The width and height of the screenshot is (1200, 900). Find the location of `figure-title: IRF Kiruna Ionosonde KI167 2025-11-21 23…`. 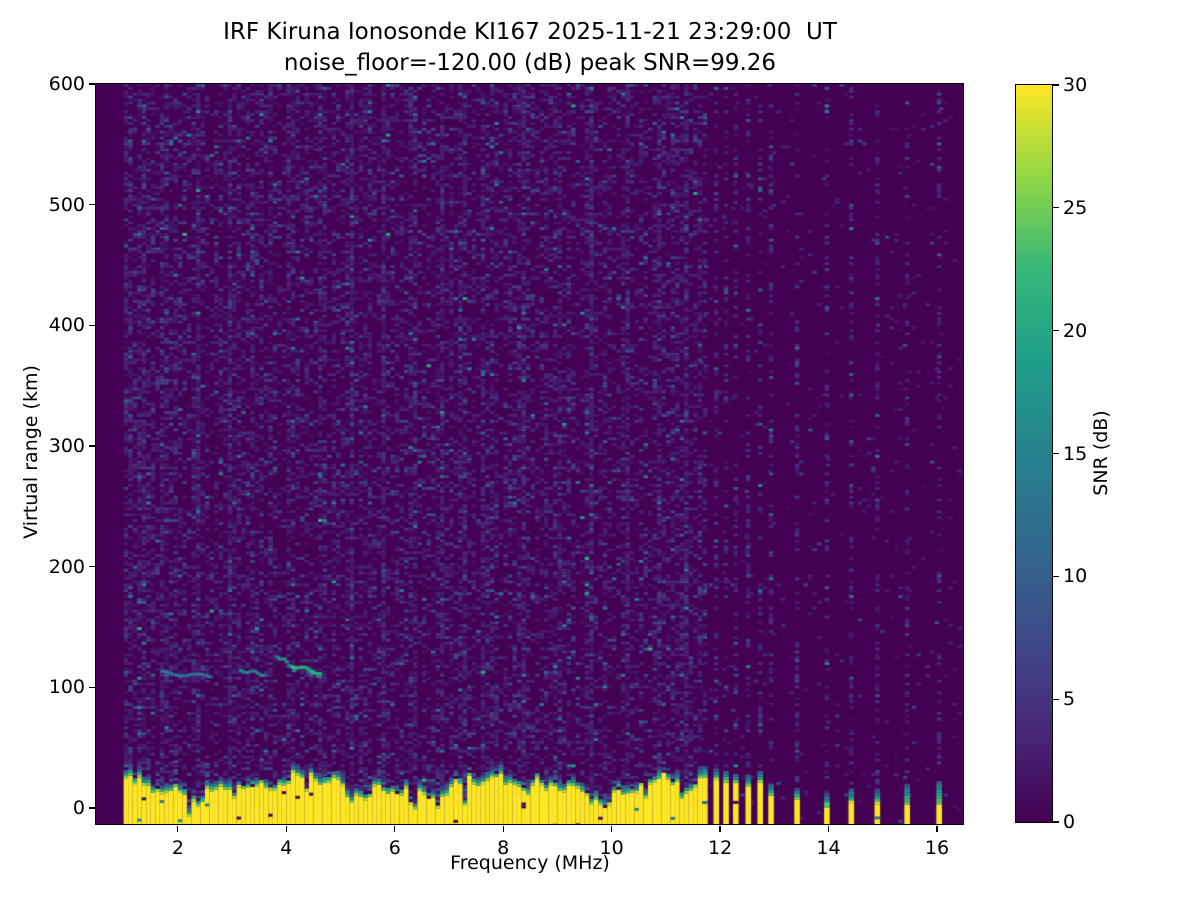

figure-title: IRF Kiruna Ionosonde KI167 2025-11-21 23… is located at coordinates (530, 32).